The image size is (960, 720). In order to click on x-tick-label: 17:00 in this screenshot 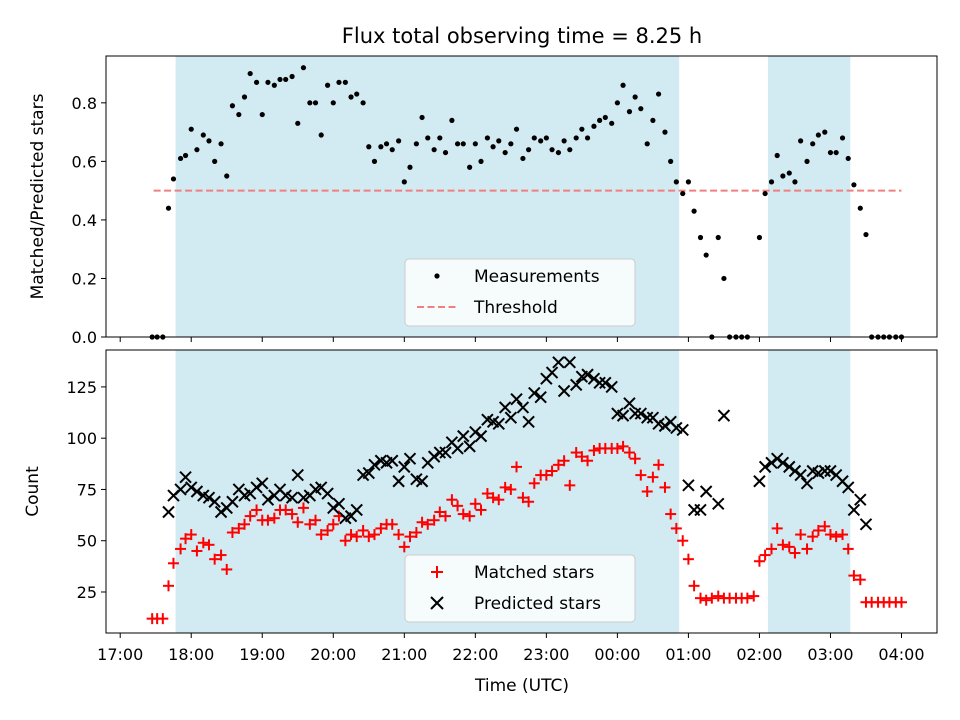, I will do `click(120, 654)`.